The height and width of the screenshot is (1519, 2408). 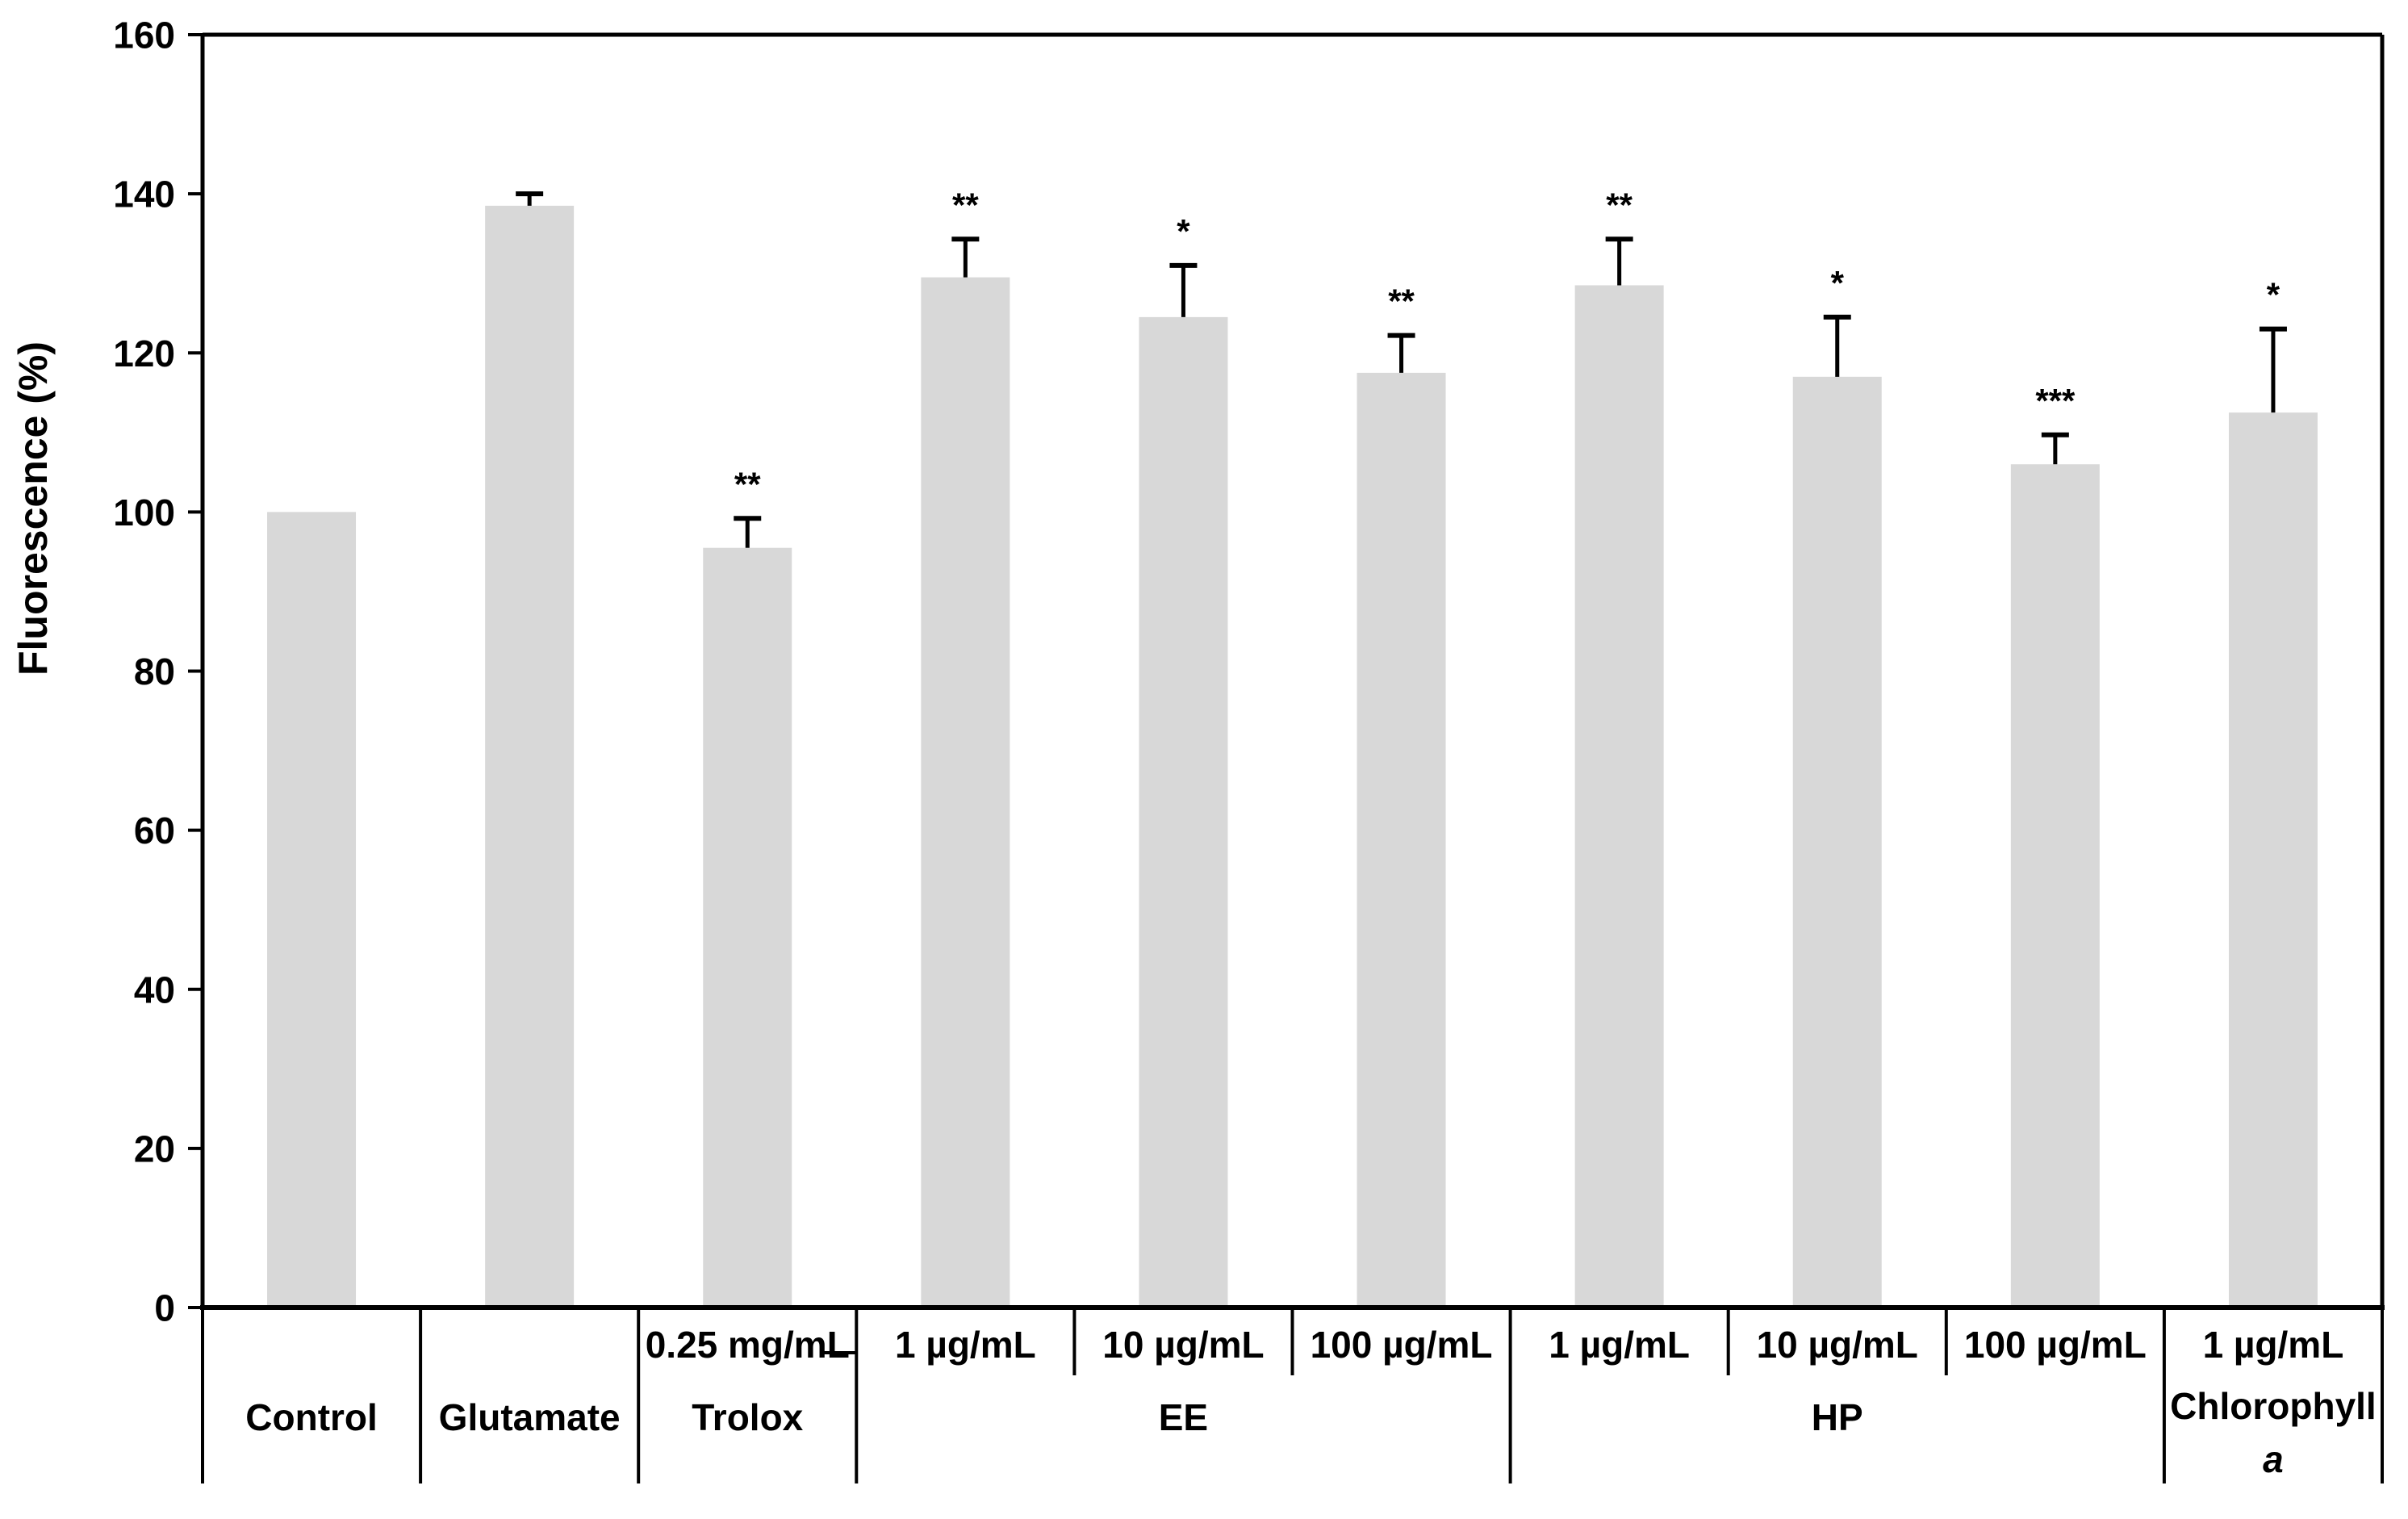 I want to click on y-axis-title: Fluorescence (%), so click(x=33, y=508).